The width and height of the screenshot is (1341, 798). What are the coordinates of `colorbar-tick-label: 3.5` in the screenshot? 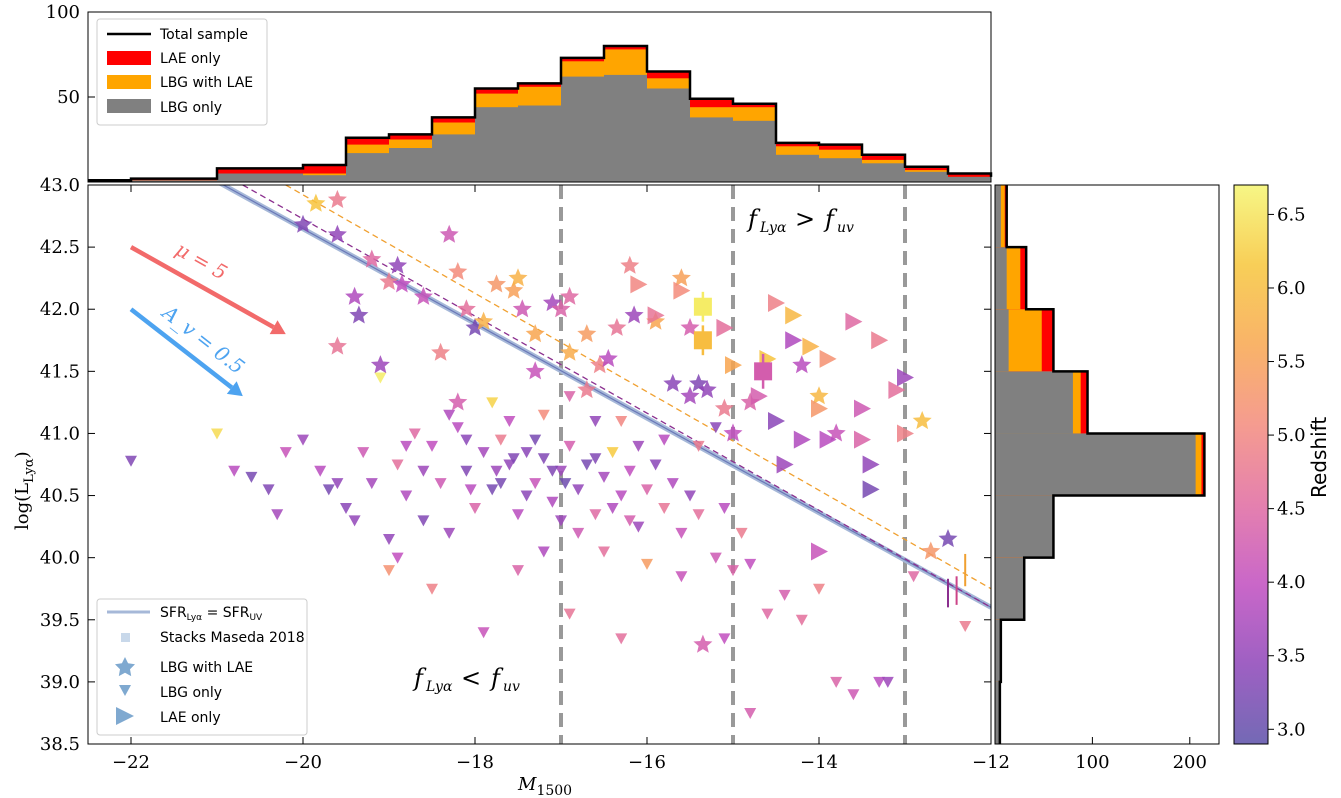 It's located at (1291, 656).